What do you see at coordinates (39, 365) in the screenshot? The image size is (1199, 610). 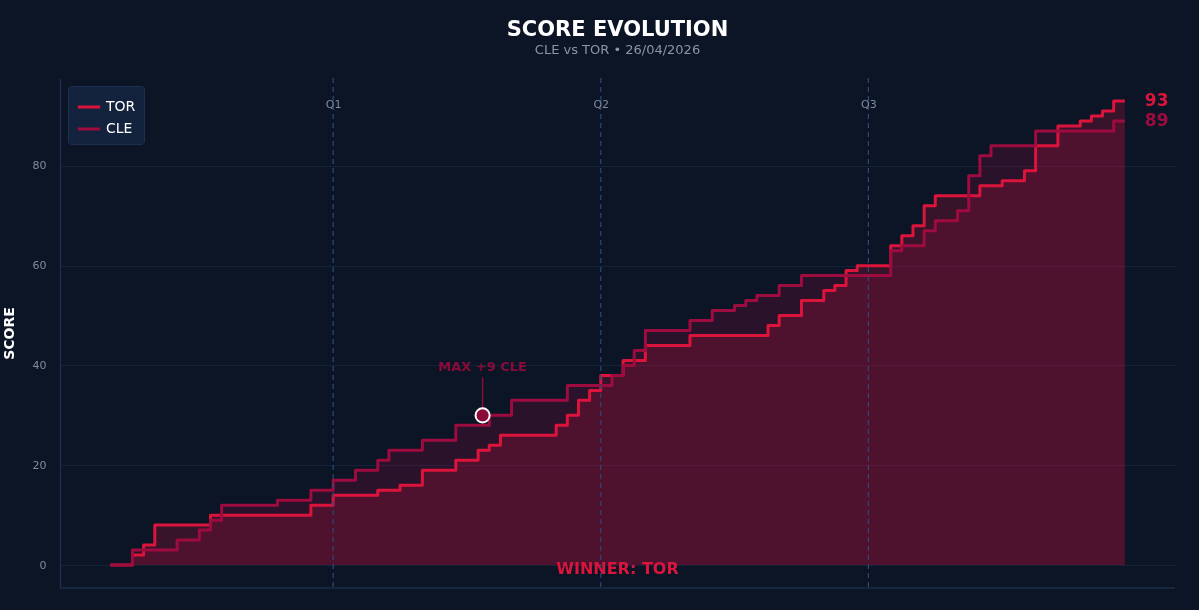 I see `y-tick-label: 40` at bounding box center [39, 365].